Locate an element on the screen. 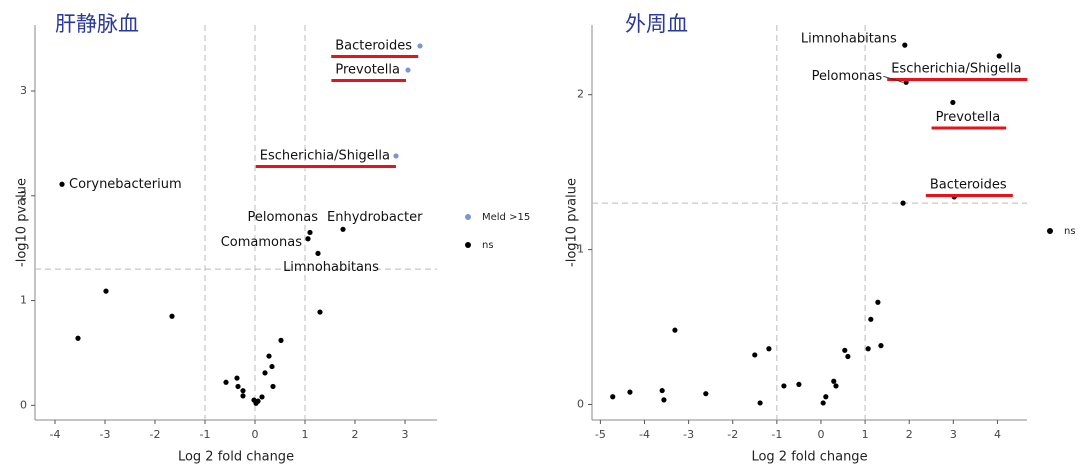 The width and height of the screenshot is (1080, 467). x-tick-label: -5 is located at coordinates (600, 434).